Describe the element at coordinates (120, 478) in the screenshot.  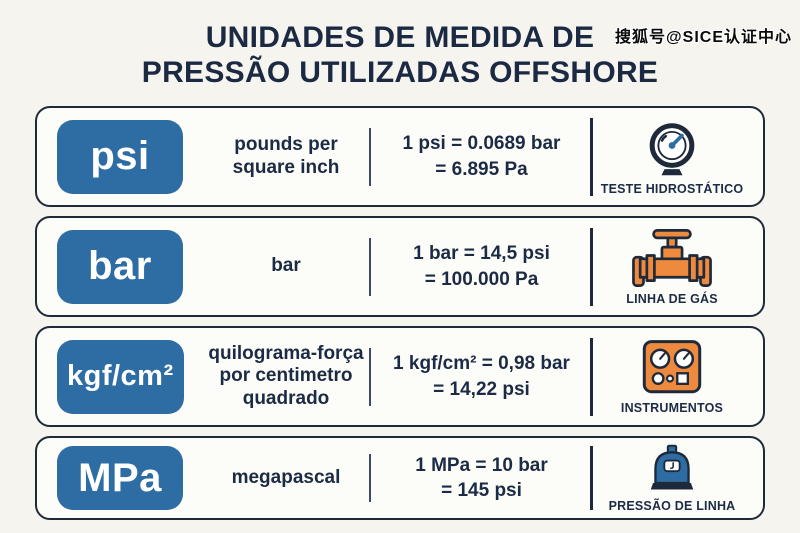
I see `unit-badge-mpa: MPa` at that location.